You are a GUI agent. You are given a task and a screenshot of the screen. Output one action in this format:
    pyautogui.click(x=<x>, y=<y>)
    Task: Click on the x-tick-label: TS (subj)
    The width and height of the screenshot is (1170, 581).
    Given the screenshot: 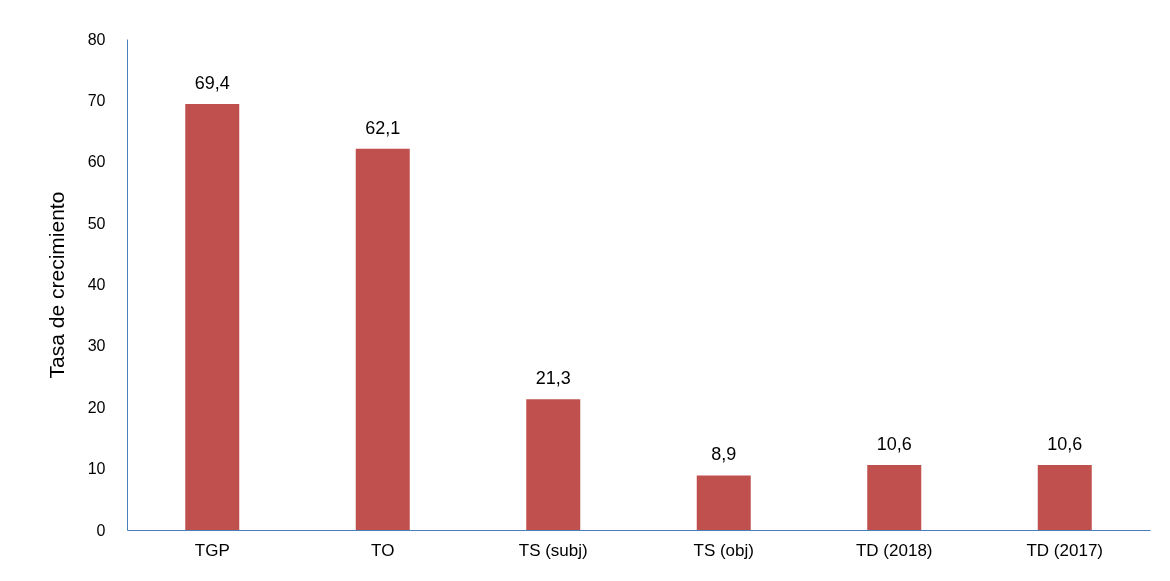 What is the action you would take?
    pyautogui.click(x=553, y=550)
    